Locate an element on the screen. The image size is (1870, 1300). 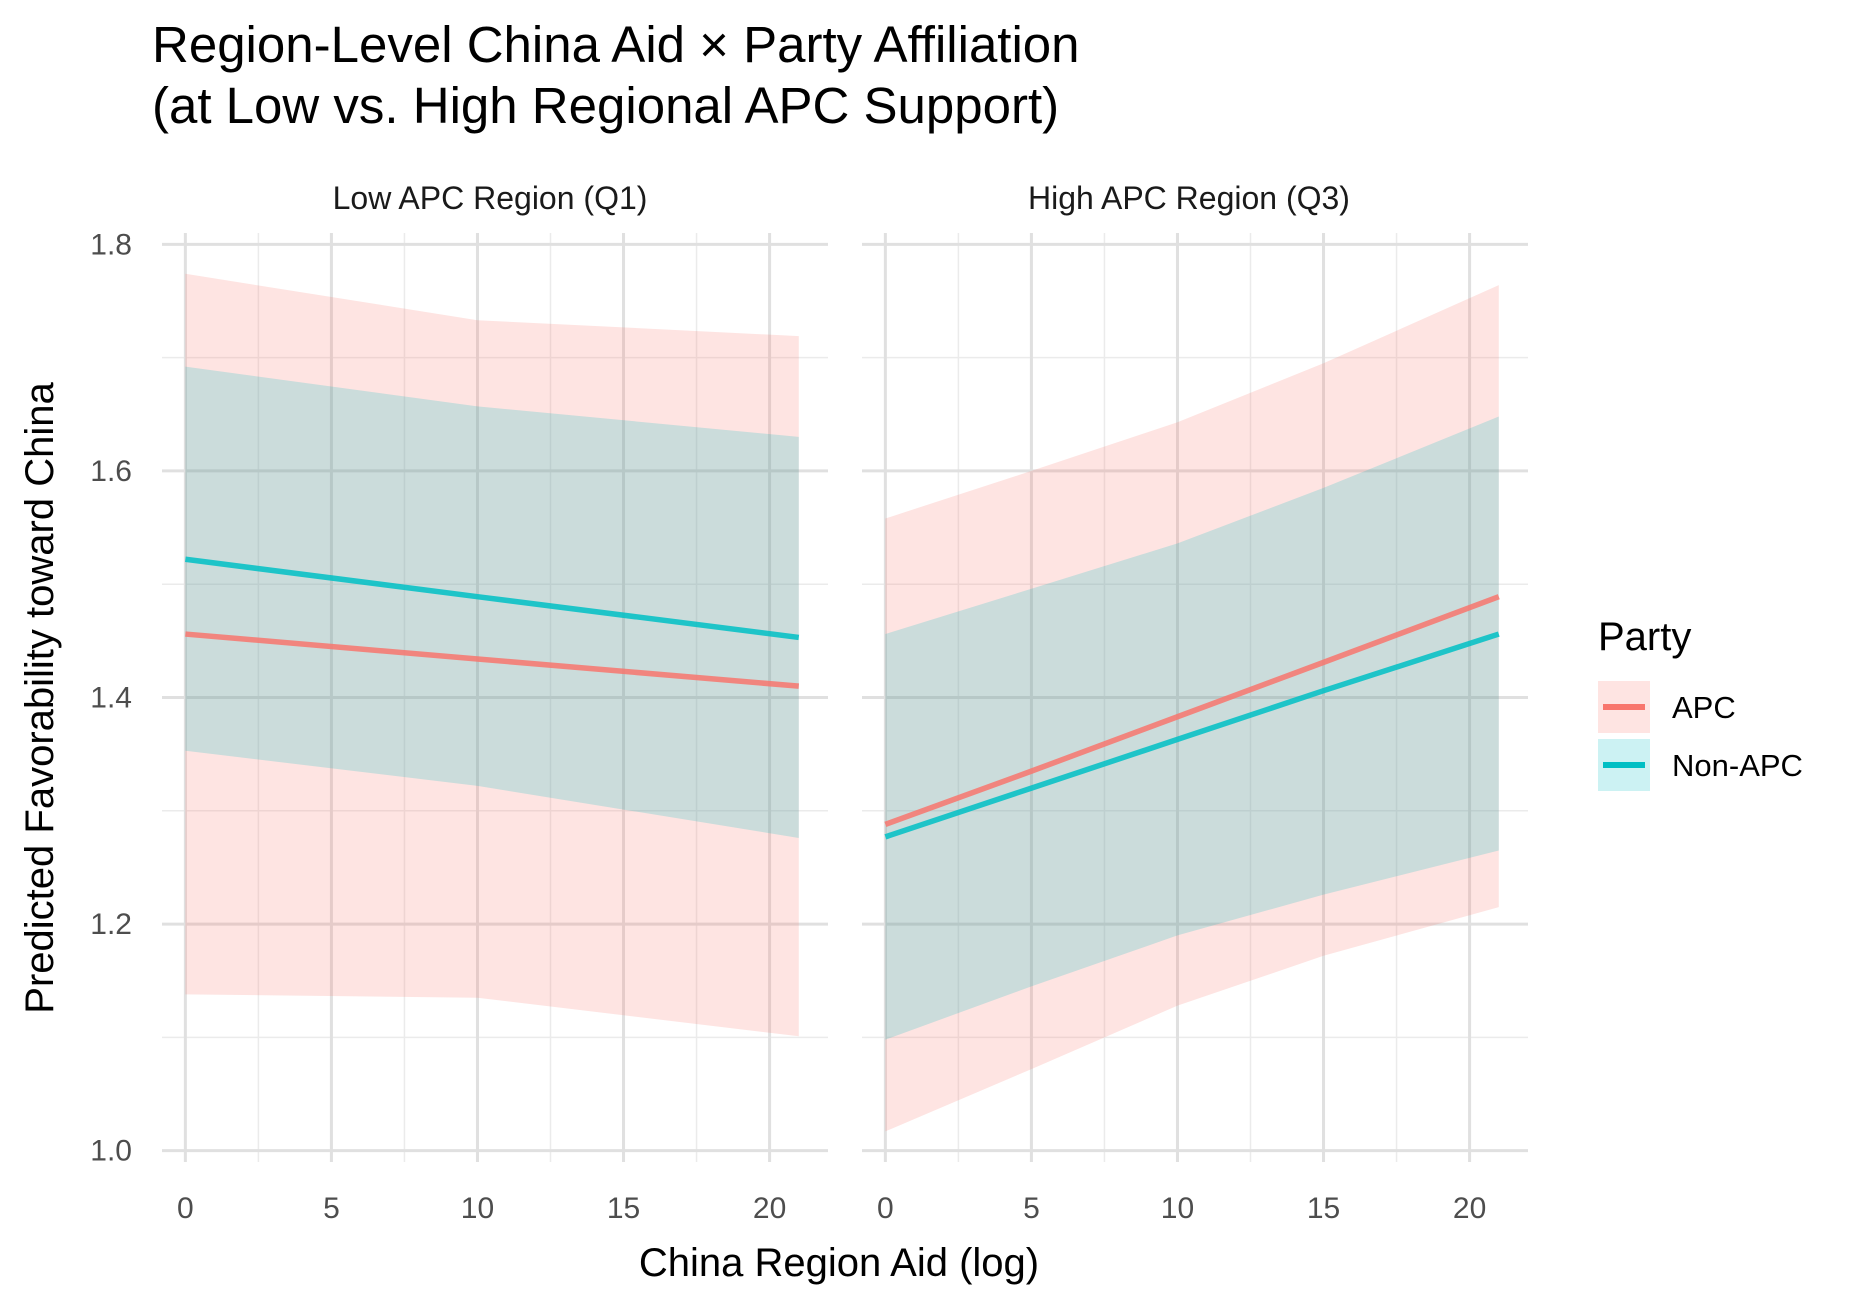
x-axis-title: China Region Aid (log) is located at coordinates (839, 1263).